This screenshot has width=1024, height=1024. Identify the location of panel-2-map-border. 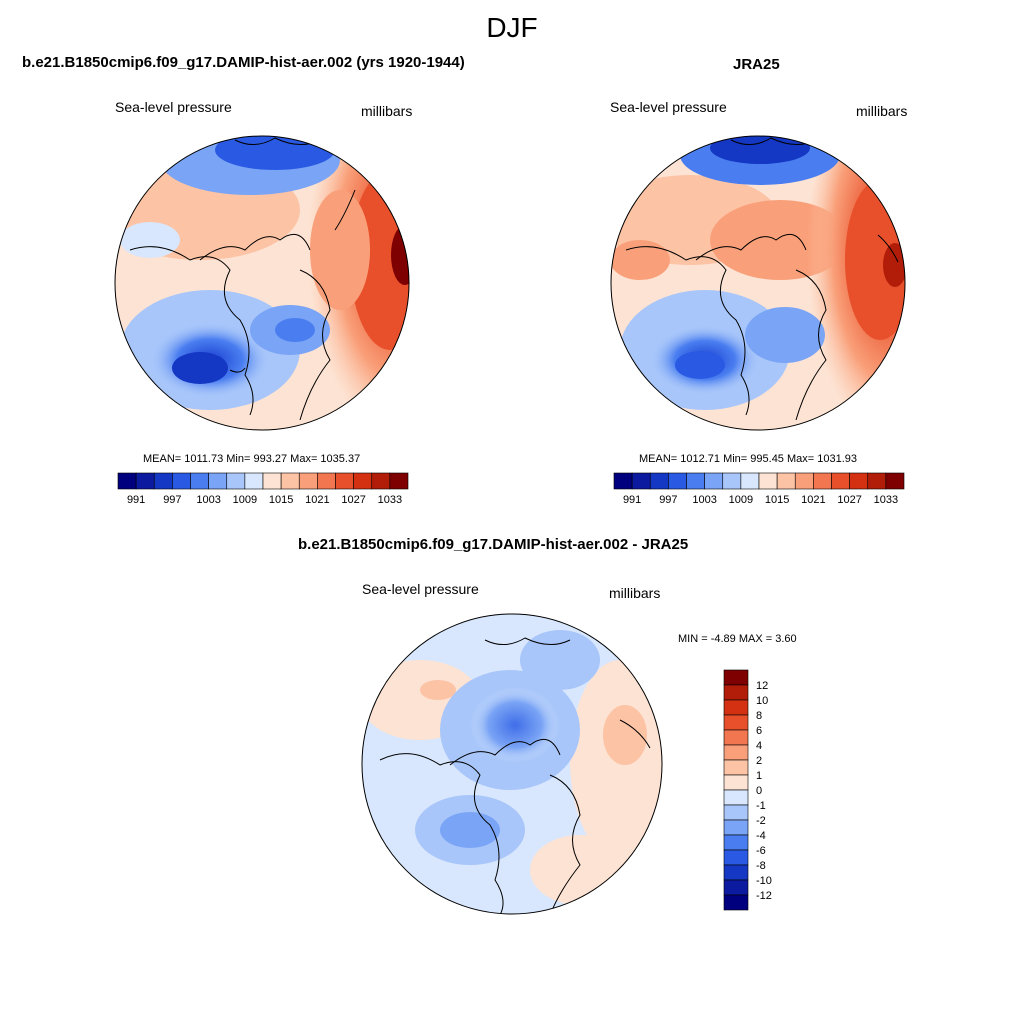
(758, 283).